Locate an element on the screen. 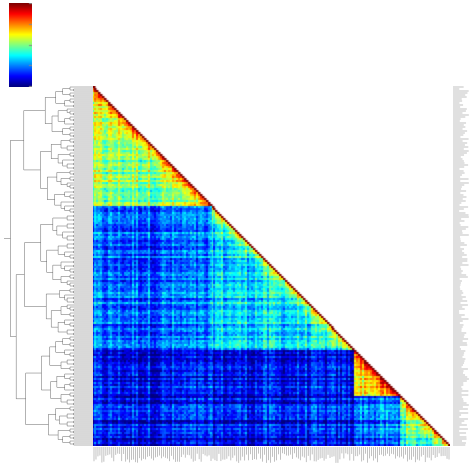  colorbar is located at coordinates (20, 45).